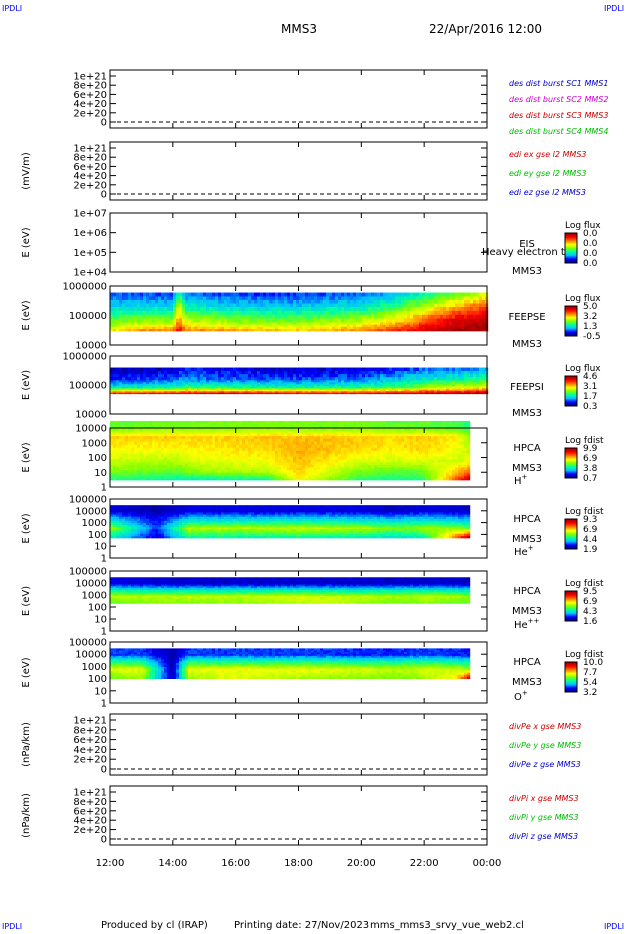 The width and height of the screenshot is (630, 934). What do you see at coordinates (571, 384) in the screenshot?
I see `colorbar-cell` at bounding box center [571, 384].